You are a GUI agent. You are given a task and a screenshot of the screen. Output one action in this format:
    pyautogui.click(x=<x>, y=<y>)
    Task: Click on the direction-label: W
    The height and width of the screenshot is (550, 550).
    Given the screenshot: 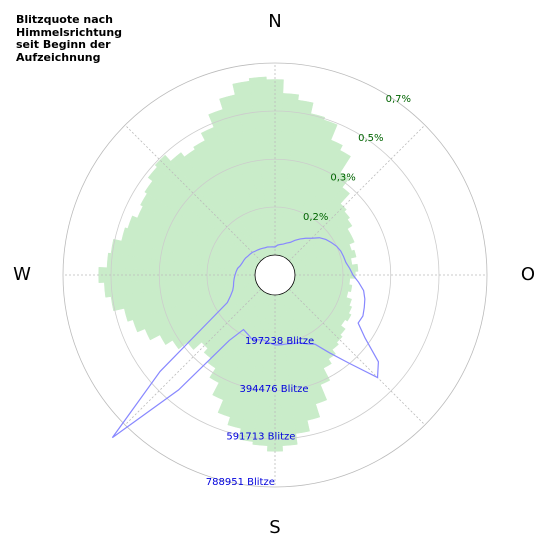 What is the action you would take?
    pyautogui.click(x=22, y=274)
    